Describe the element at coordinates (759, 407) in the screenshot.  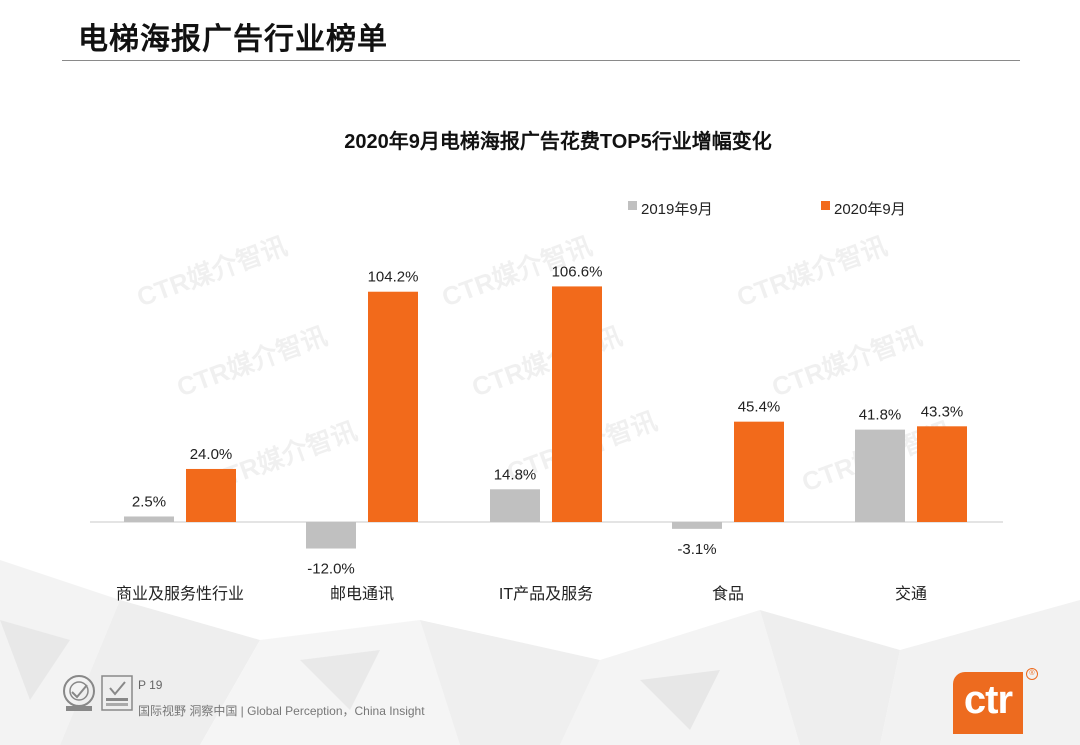
I see `data-label: 45.4%` at that location.